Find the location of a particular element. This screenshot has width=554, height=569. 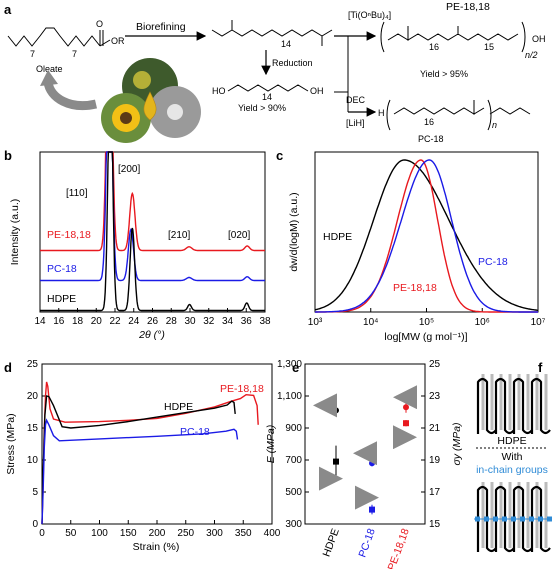

d-ytick-label: 15 is located at coordinates (33, 428).